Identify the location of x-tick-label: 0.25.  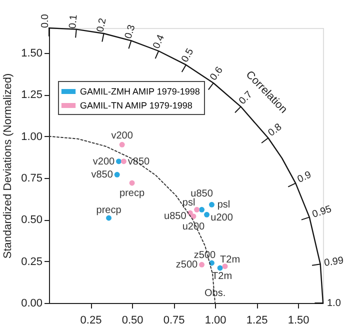
(91, 320).